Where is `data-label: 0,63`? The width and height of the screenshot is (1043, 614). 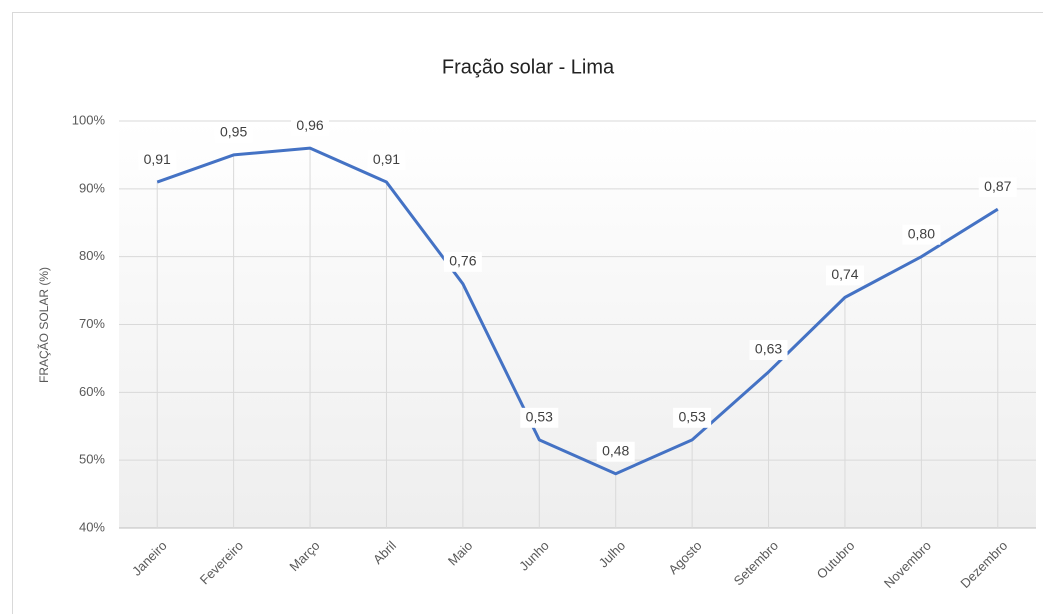
data-label: 0,63 is located at coordinates (768, 349).